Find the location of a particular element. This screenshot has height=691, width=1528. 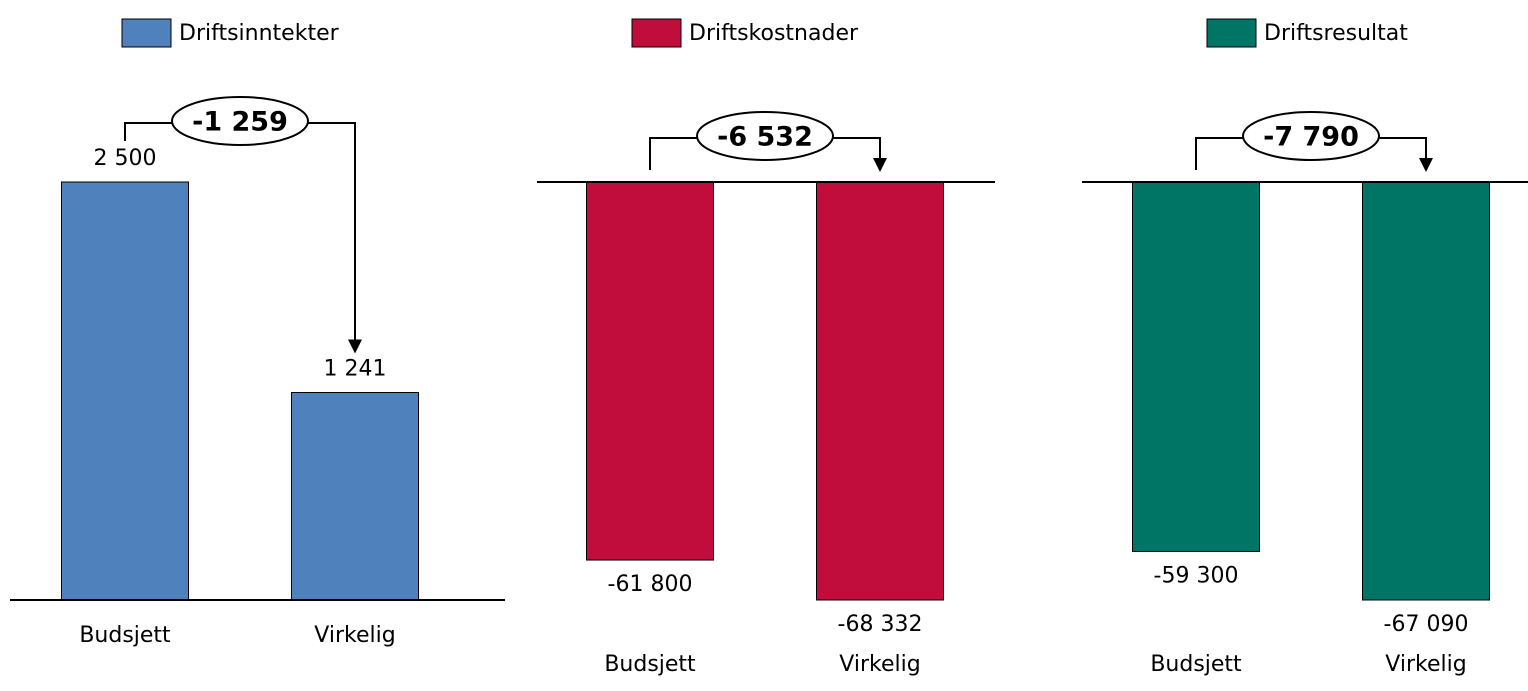

difference-label: -1 259 is located at coordinates (240, 122).